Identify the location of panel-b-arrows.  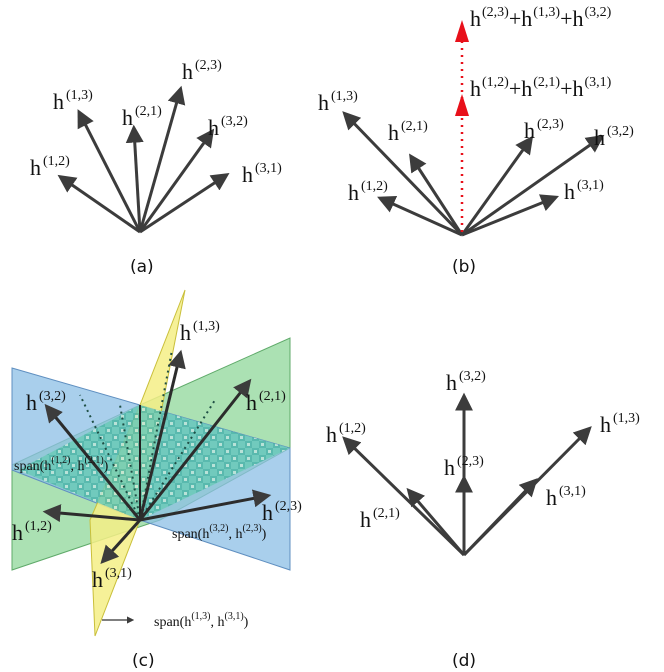
(473, 174).